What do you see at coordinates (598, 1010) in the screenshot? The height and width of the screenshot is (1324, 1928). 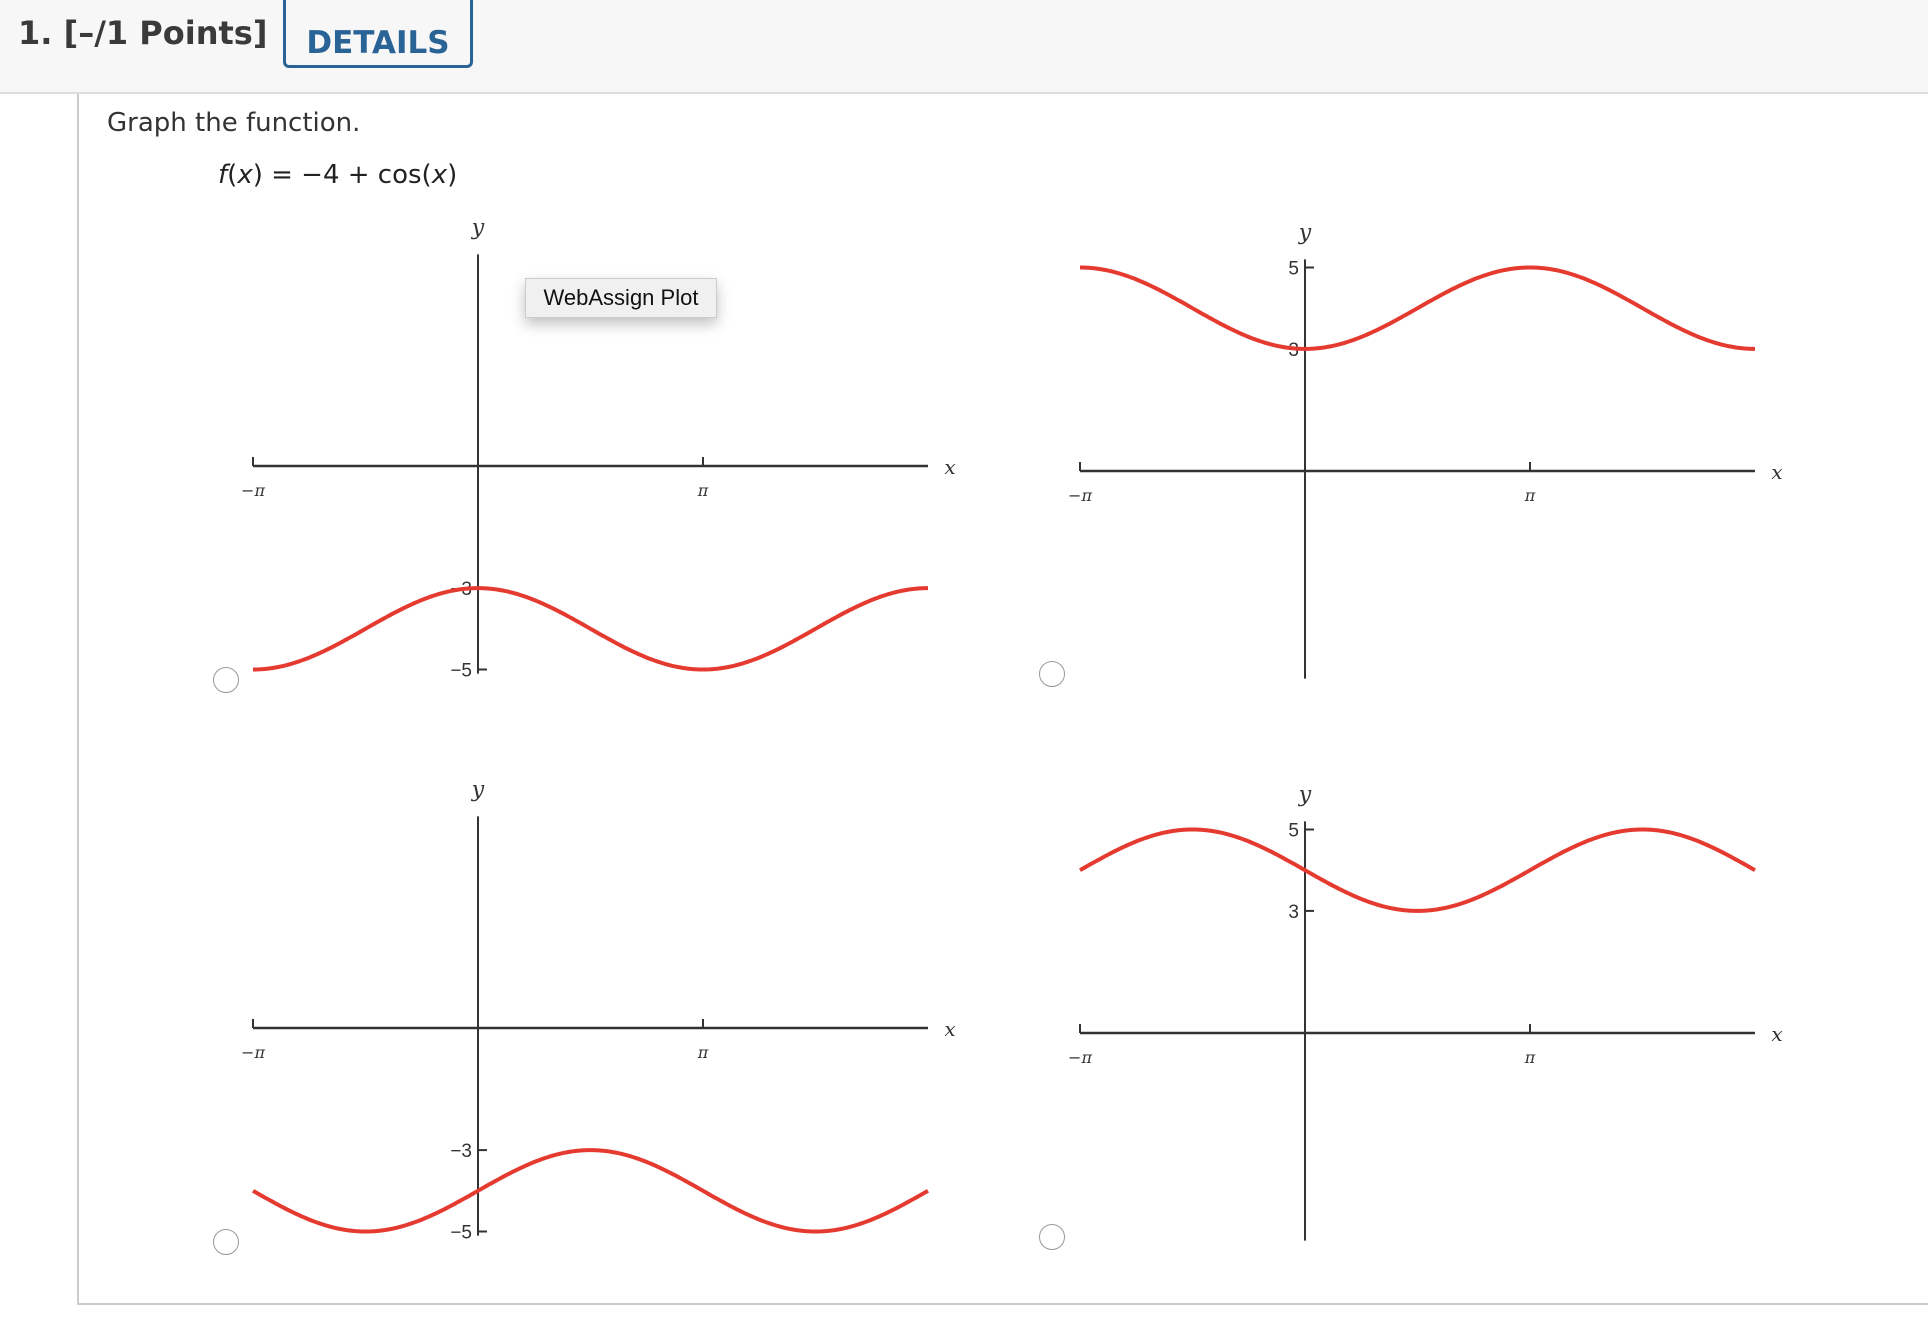 I see `plot-option-3: x y −π π −3 −5` at bounding box center [598, 1010].